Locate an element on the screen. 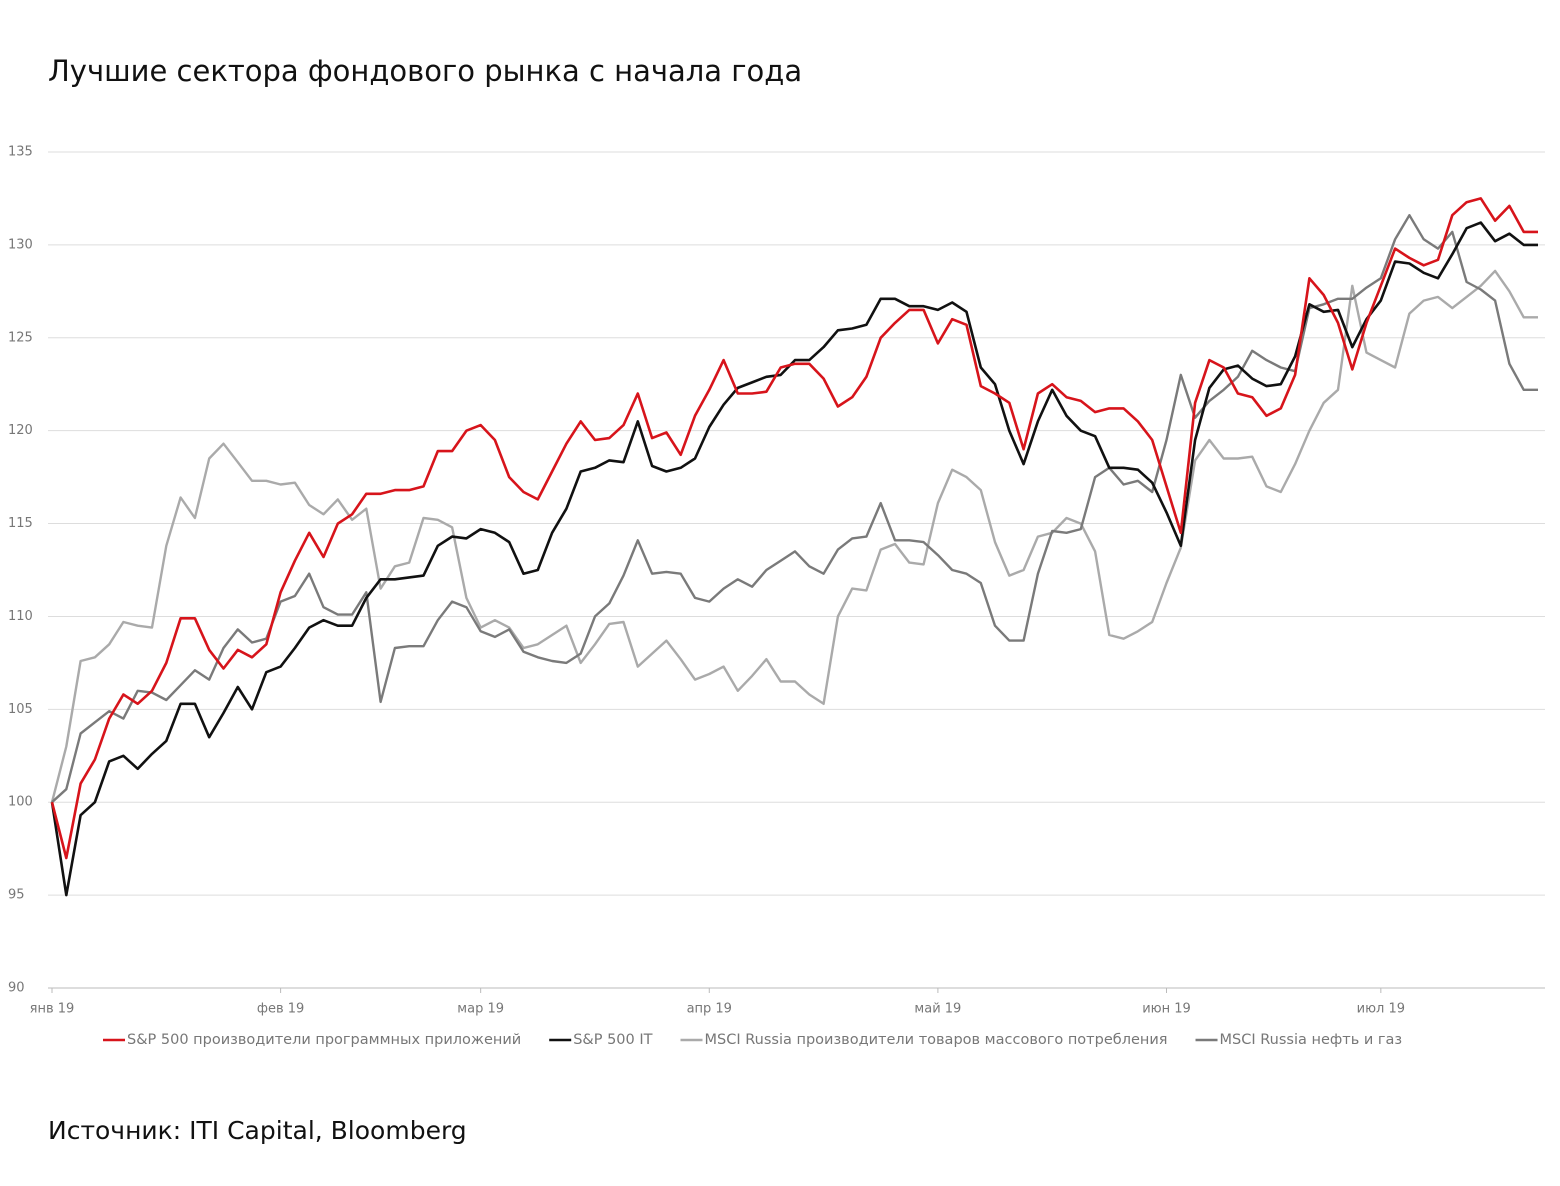  y-tick-label: 115 is located at coordinates (20, 523).